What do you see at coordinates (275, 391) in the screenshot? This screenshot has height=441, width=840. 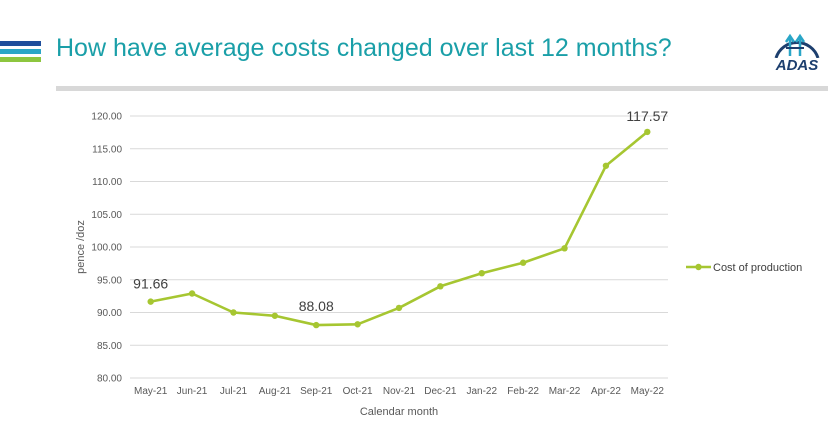 I see `x-tick-label: Aug-21` at bounding box center [275, 391].